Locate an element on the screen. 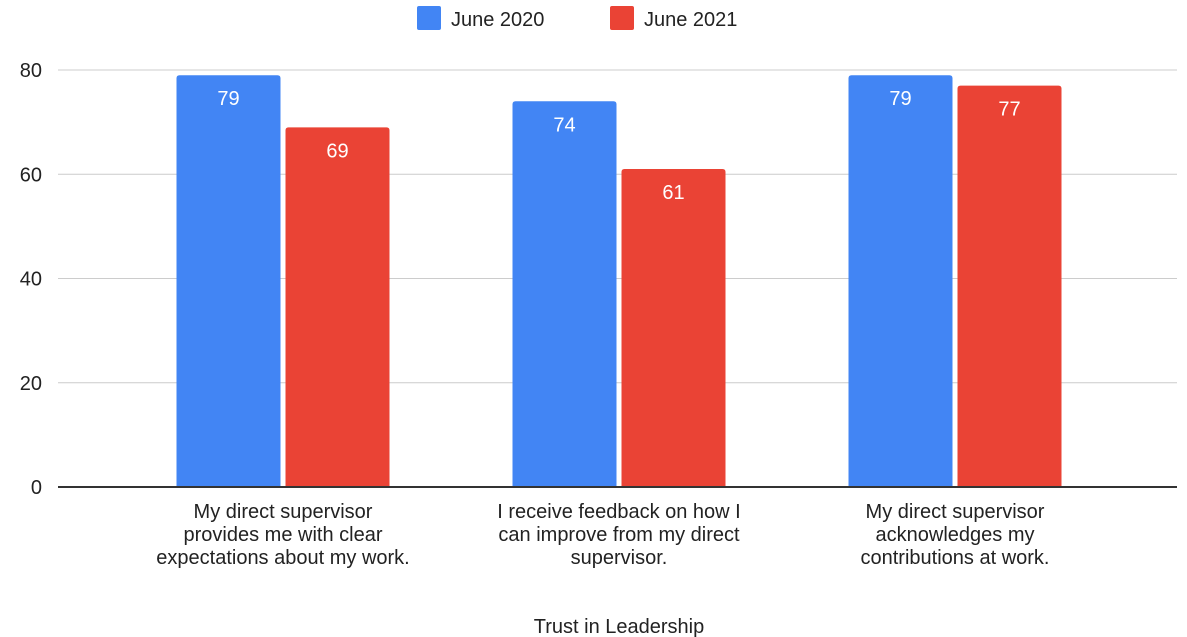 This screenshot has width=1187, height=637. x-category-label-line: provides me with clear is located at coordinates (283, 535).